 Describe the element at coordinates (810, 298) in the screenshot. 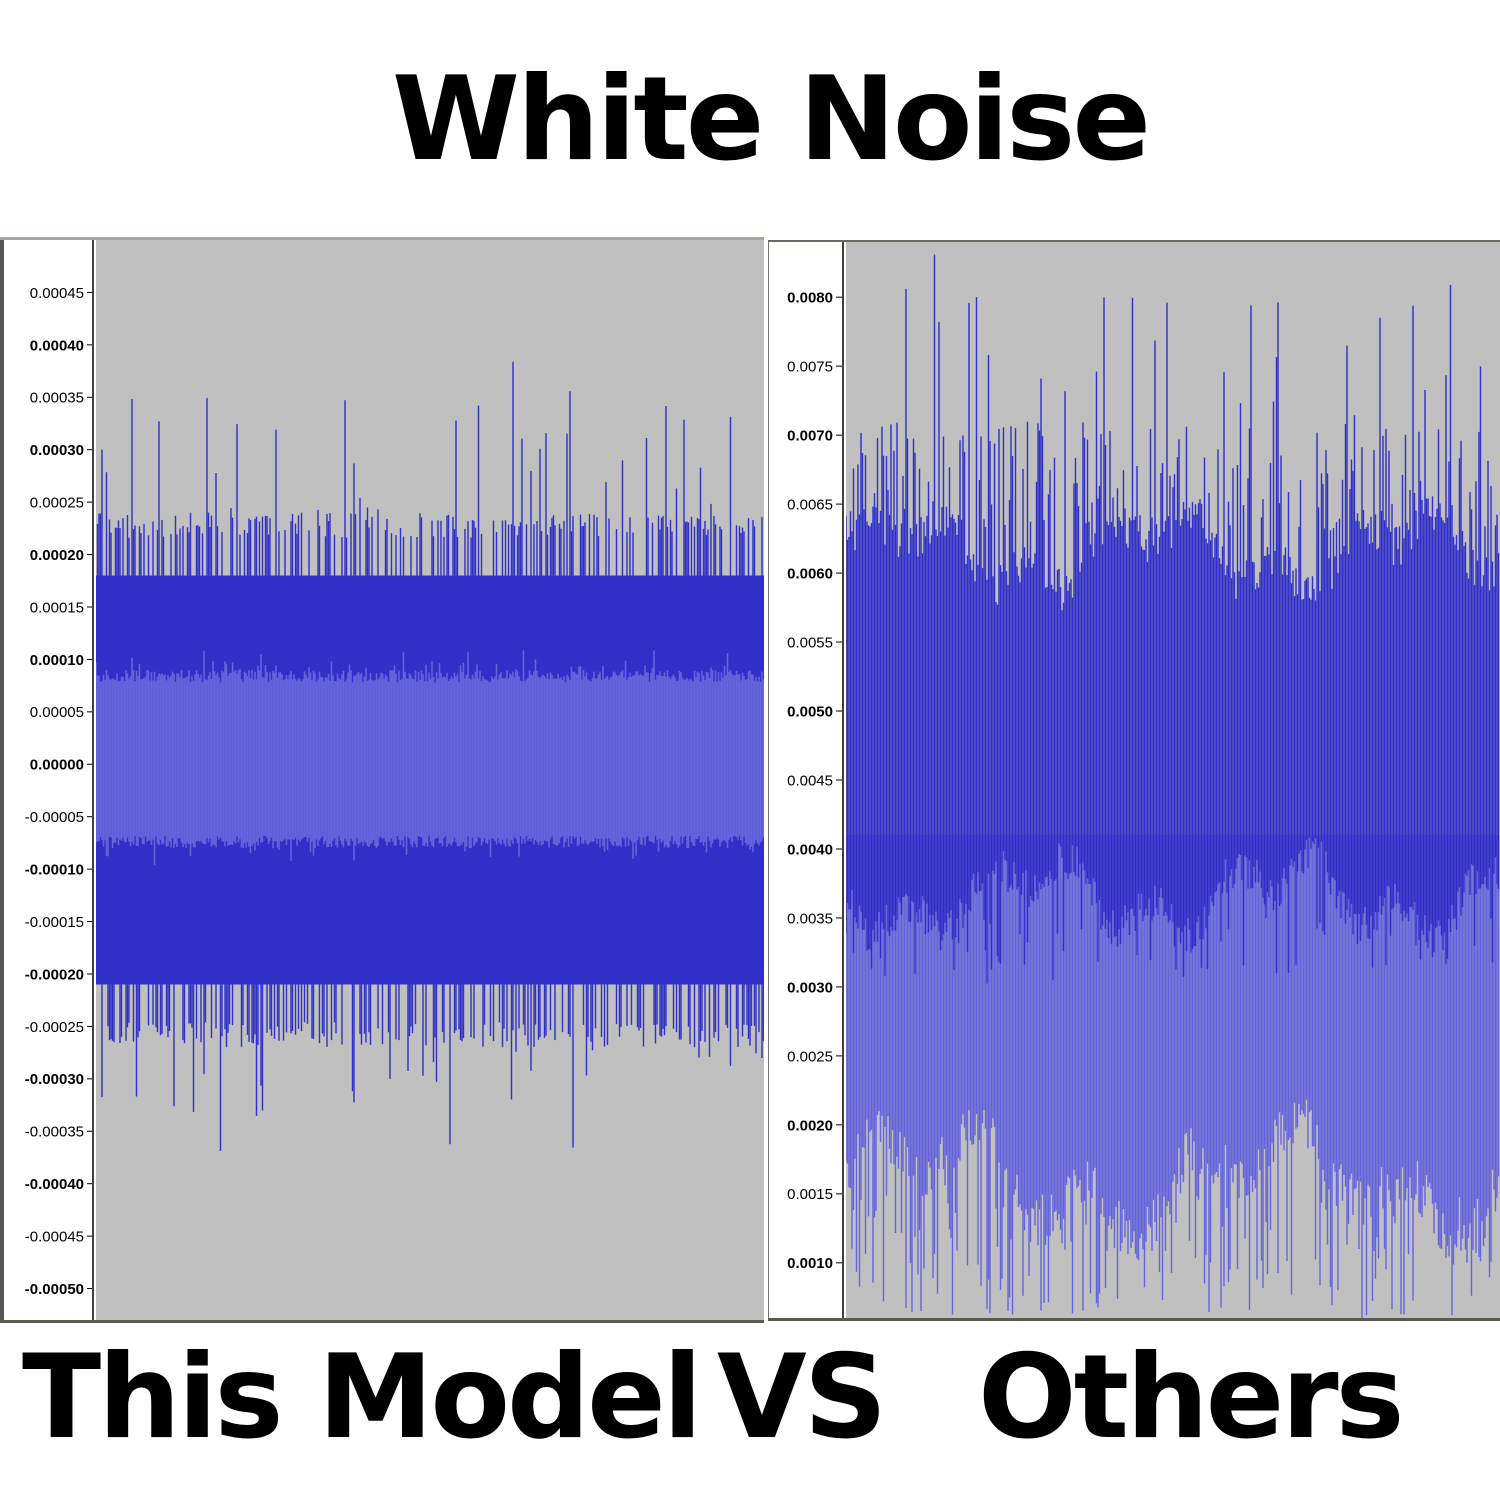

I see `y-tick-label: 0.0080` at that location.